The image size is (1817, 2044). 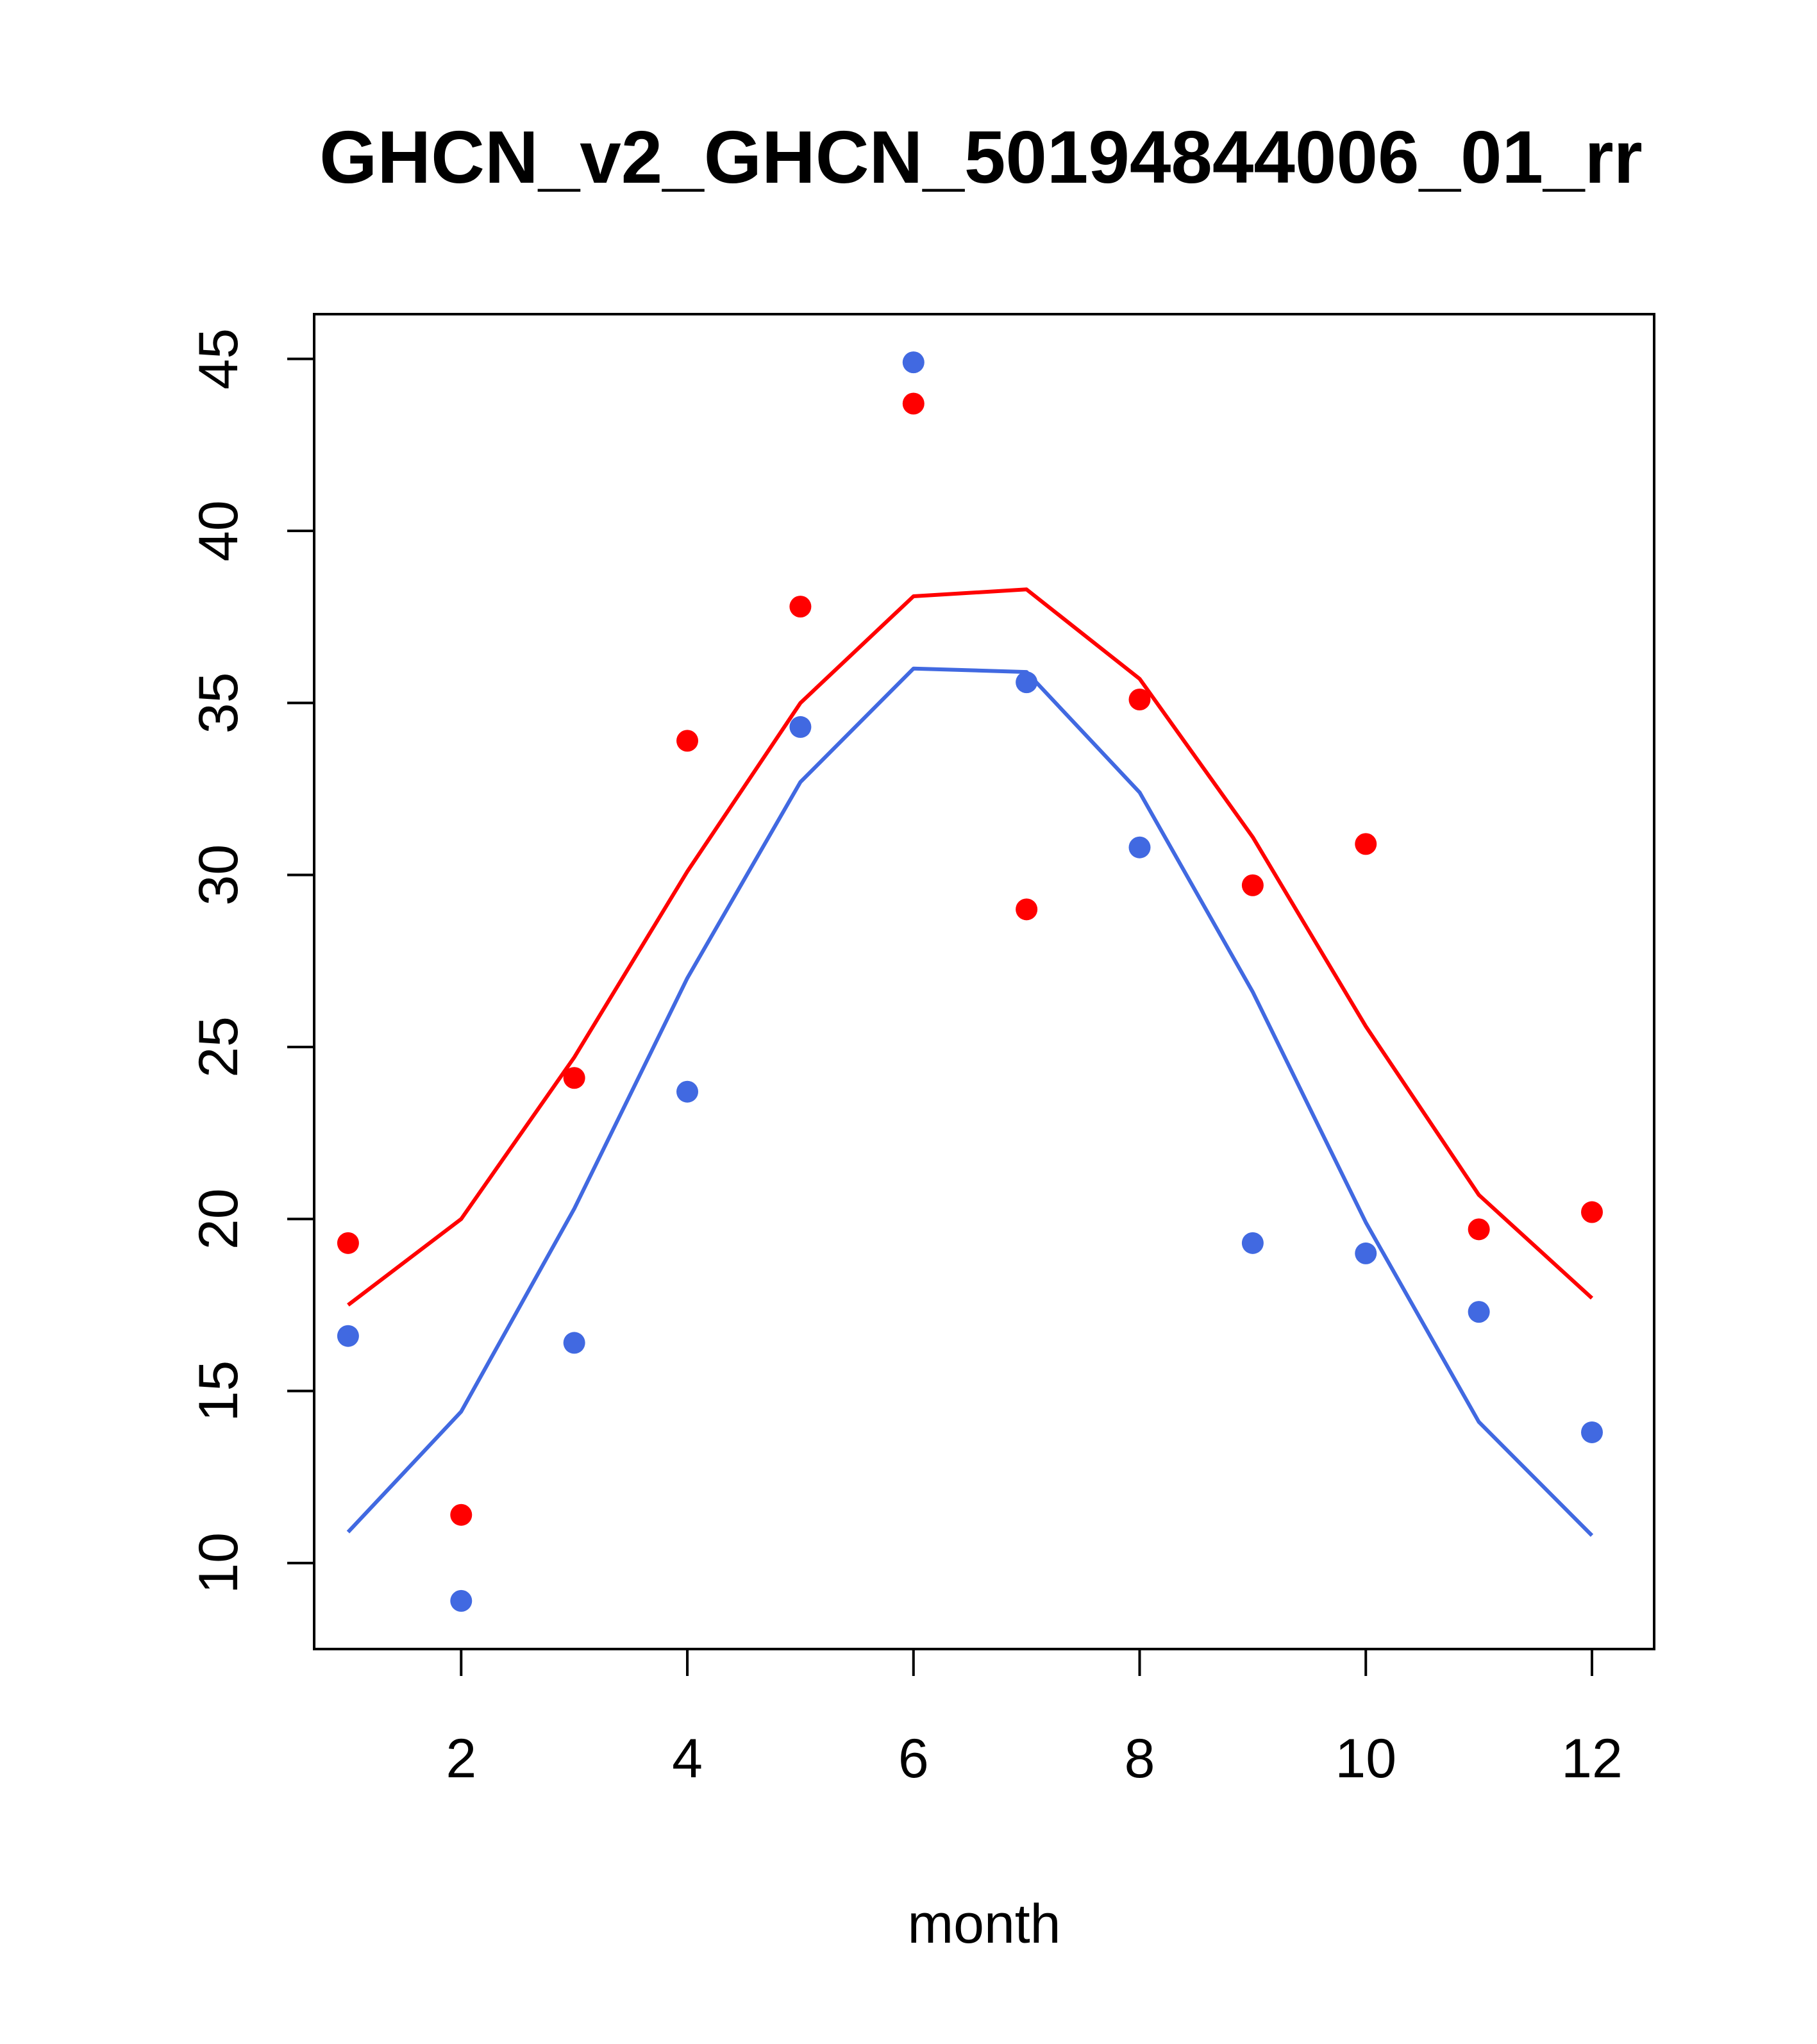 What do you see at coordinates (984, 1924) in the screenshot?
I see `x-axis-label: month` at bounding box center [984, 1924].